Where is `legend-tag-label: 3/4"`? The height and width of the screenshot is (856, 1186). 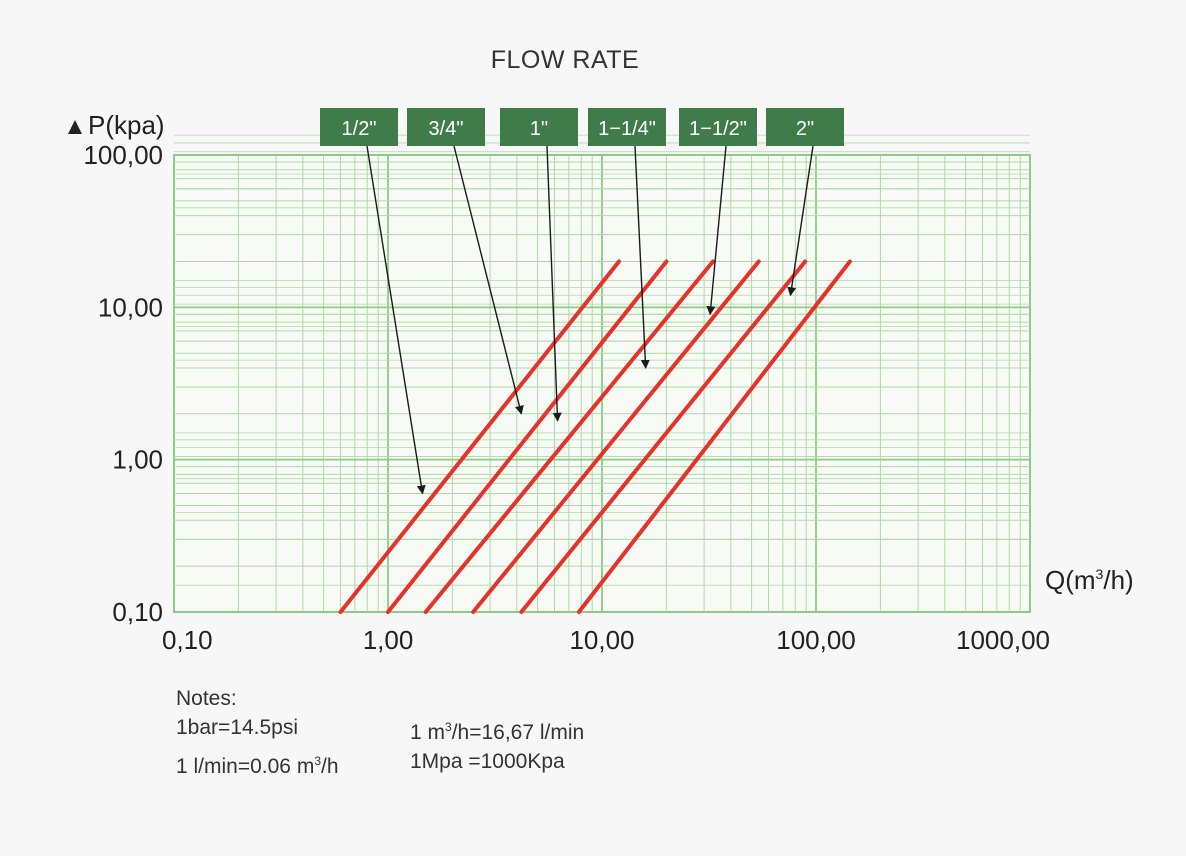
legend-tag-label: 3/4" is located at coordinates (446, 129).